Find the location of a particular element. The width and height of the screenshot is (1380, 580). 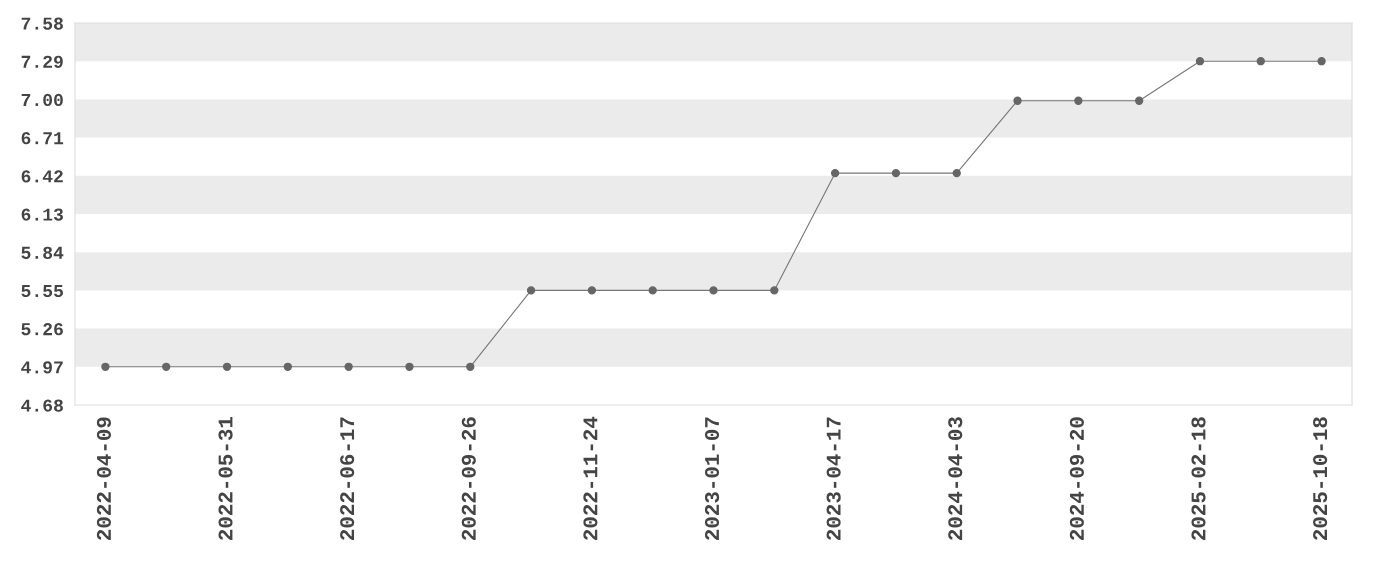

x-tick-label: 2022-09-26 is located at coordinates (468, 478).